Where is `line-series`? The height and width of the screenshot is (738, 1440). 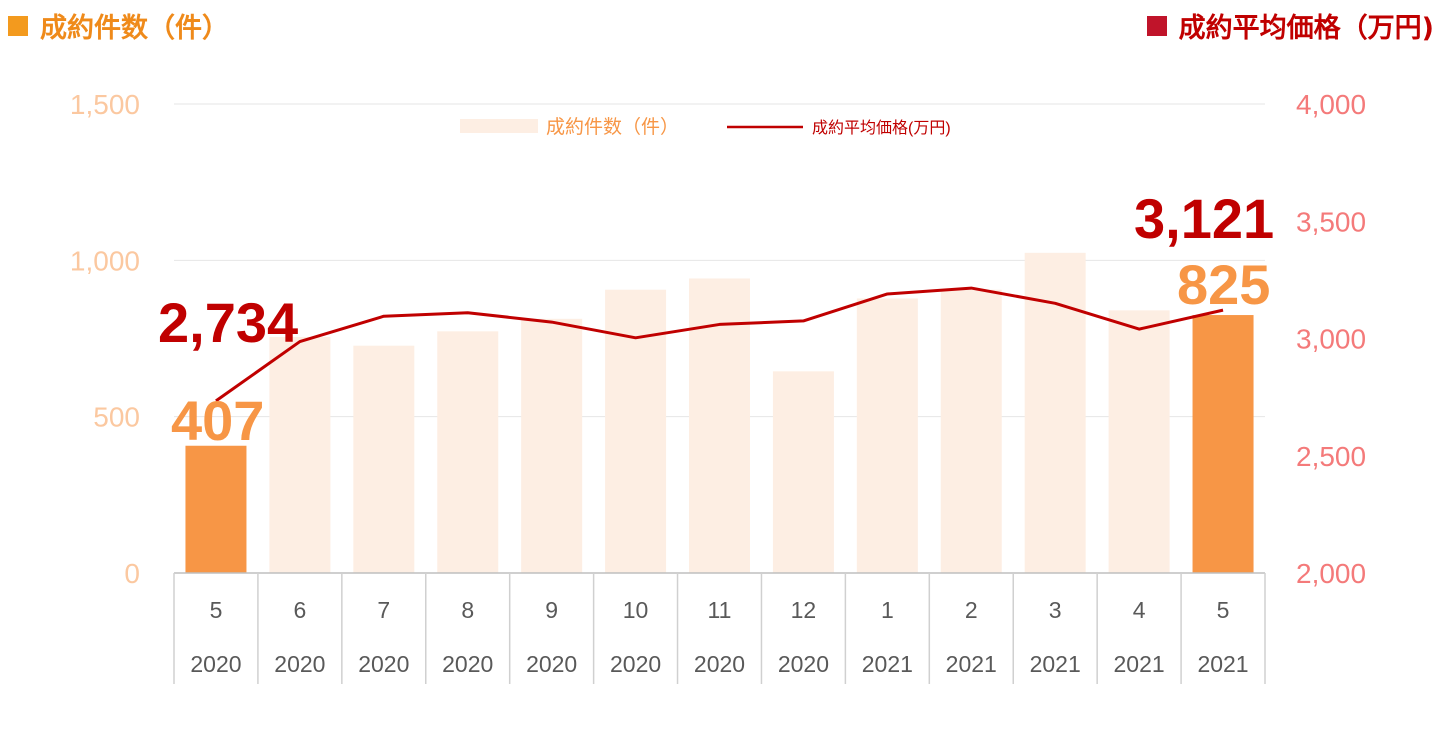
line-series is located at coordinates (719, 344).